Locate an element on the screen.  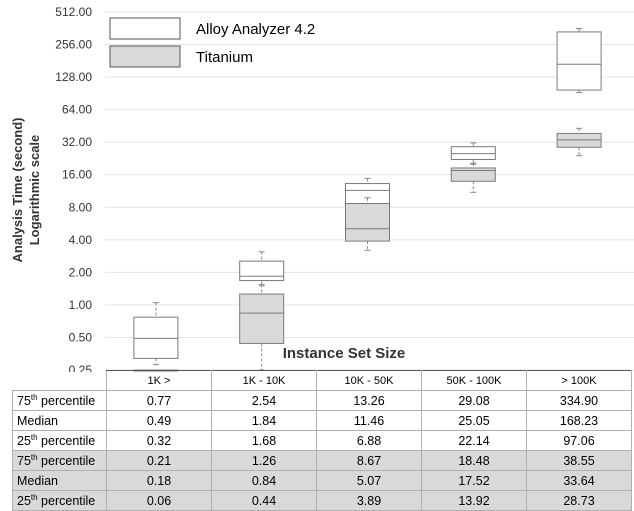
table-cell: 13.26 is located at coordinates (369, 400).